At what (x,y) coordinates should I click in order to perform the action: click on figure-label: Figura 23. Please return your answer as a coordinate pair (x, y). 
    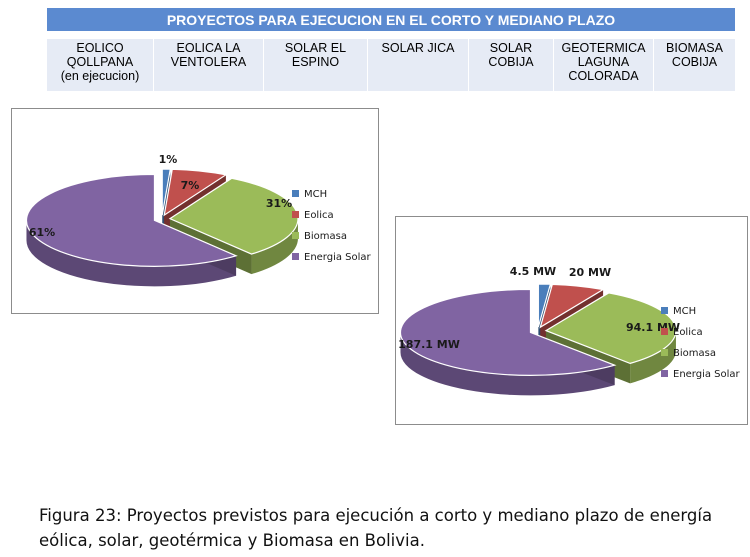
    Looking at the image, I should click on (77, 515).